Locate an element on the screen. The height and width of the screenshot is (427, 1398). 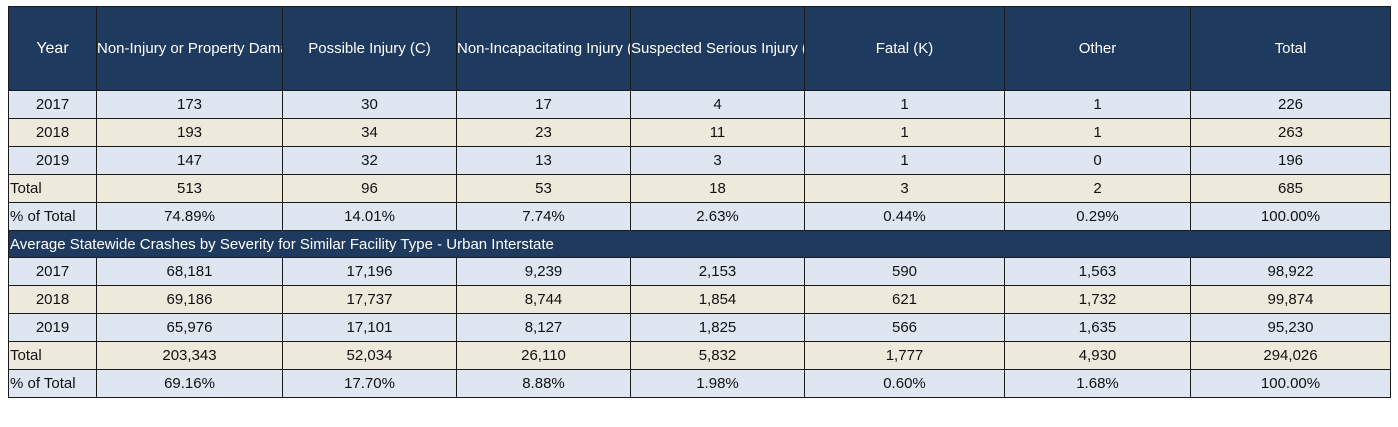
cell: 23 is located at coordinates (543, 132).